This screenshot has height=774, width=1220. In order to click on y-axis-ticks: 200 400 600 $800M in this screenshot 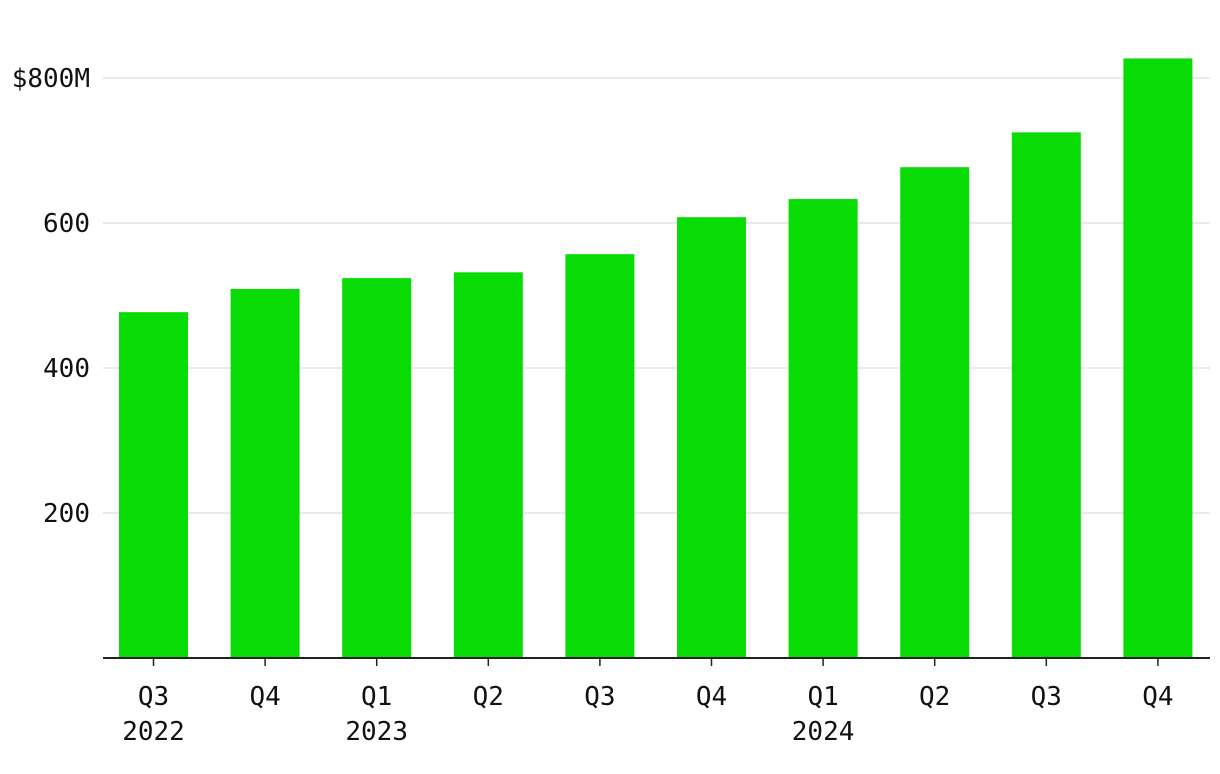, I will do `click(51, 296)`.